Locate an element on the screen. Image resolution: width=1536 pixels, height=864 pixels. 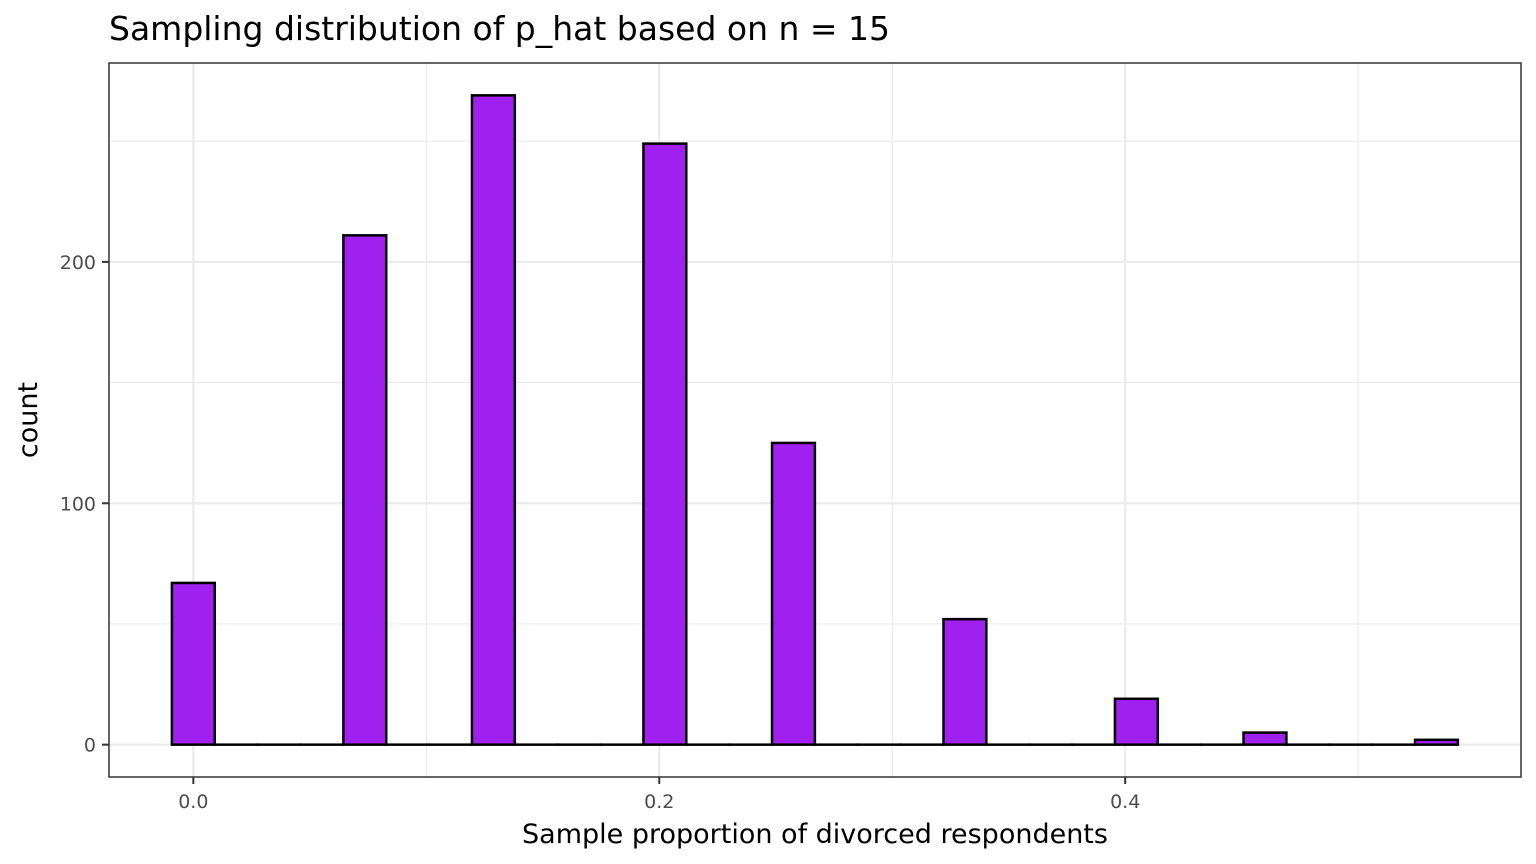
x-tick-label: 0.2 is located at coordinates (659, 802).